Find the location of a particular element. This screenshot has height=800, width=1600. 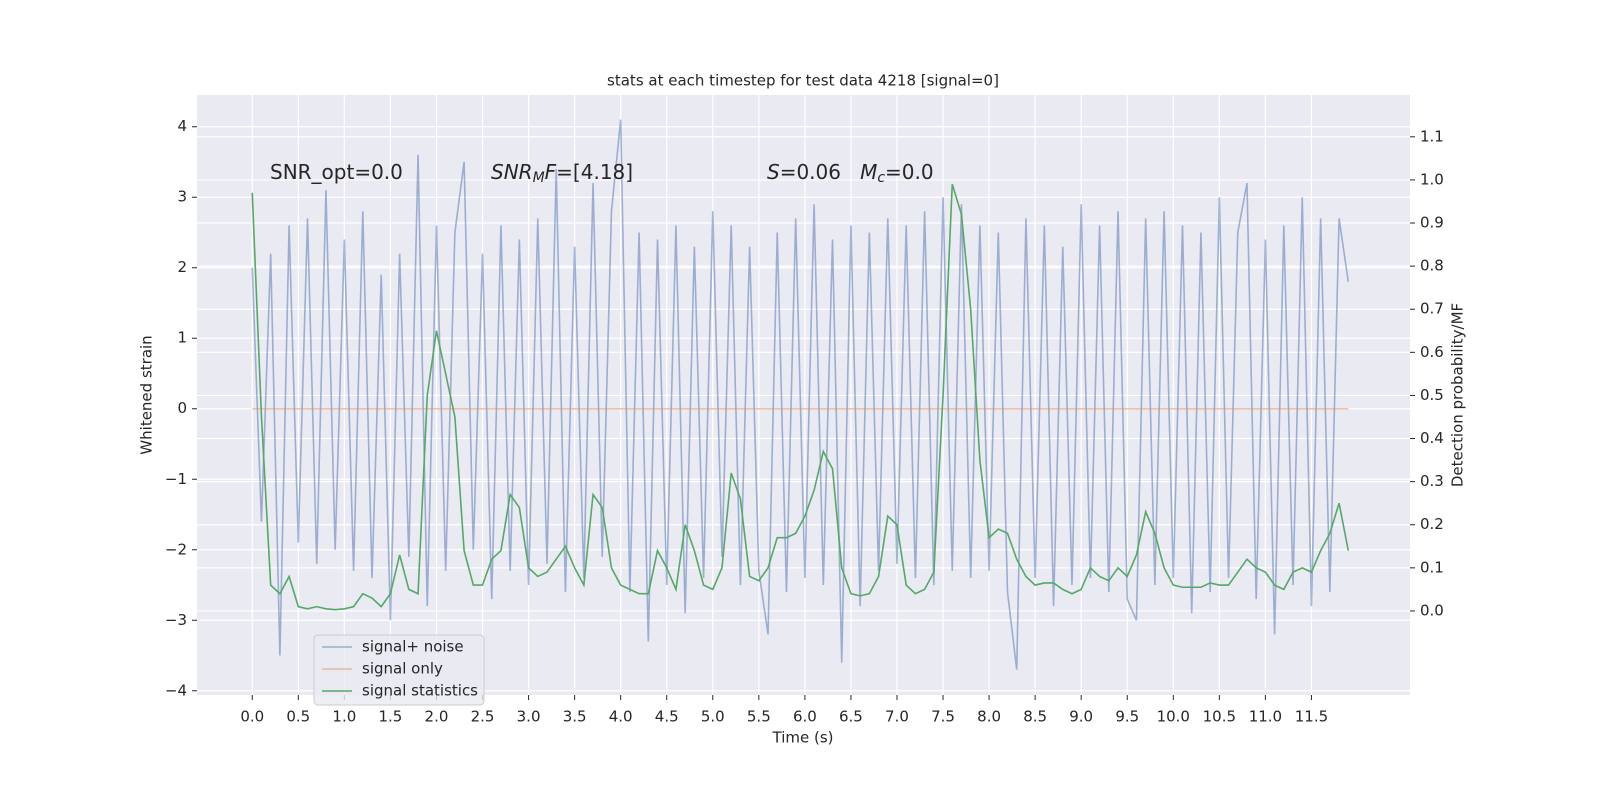

x-tick-label: 4.5 is located at coordinates (667, 717).